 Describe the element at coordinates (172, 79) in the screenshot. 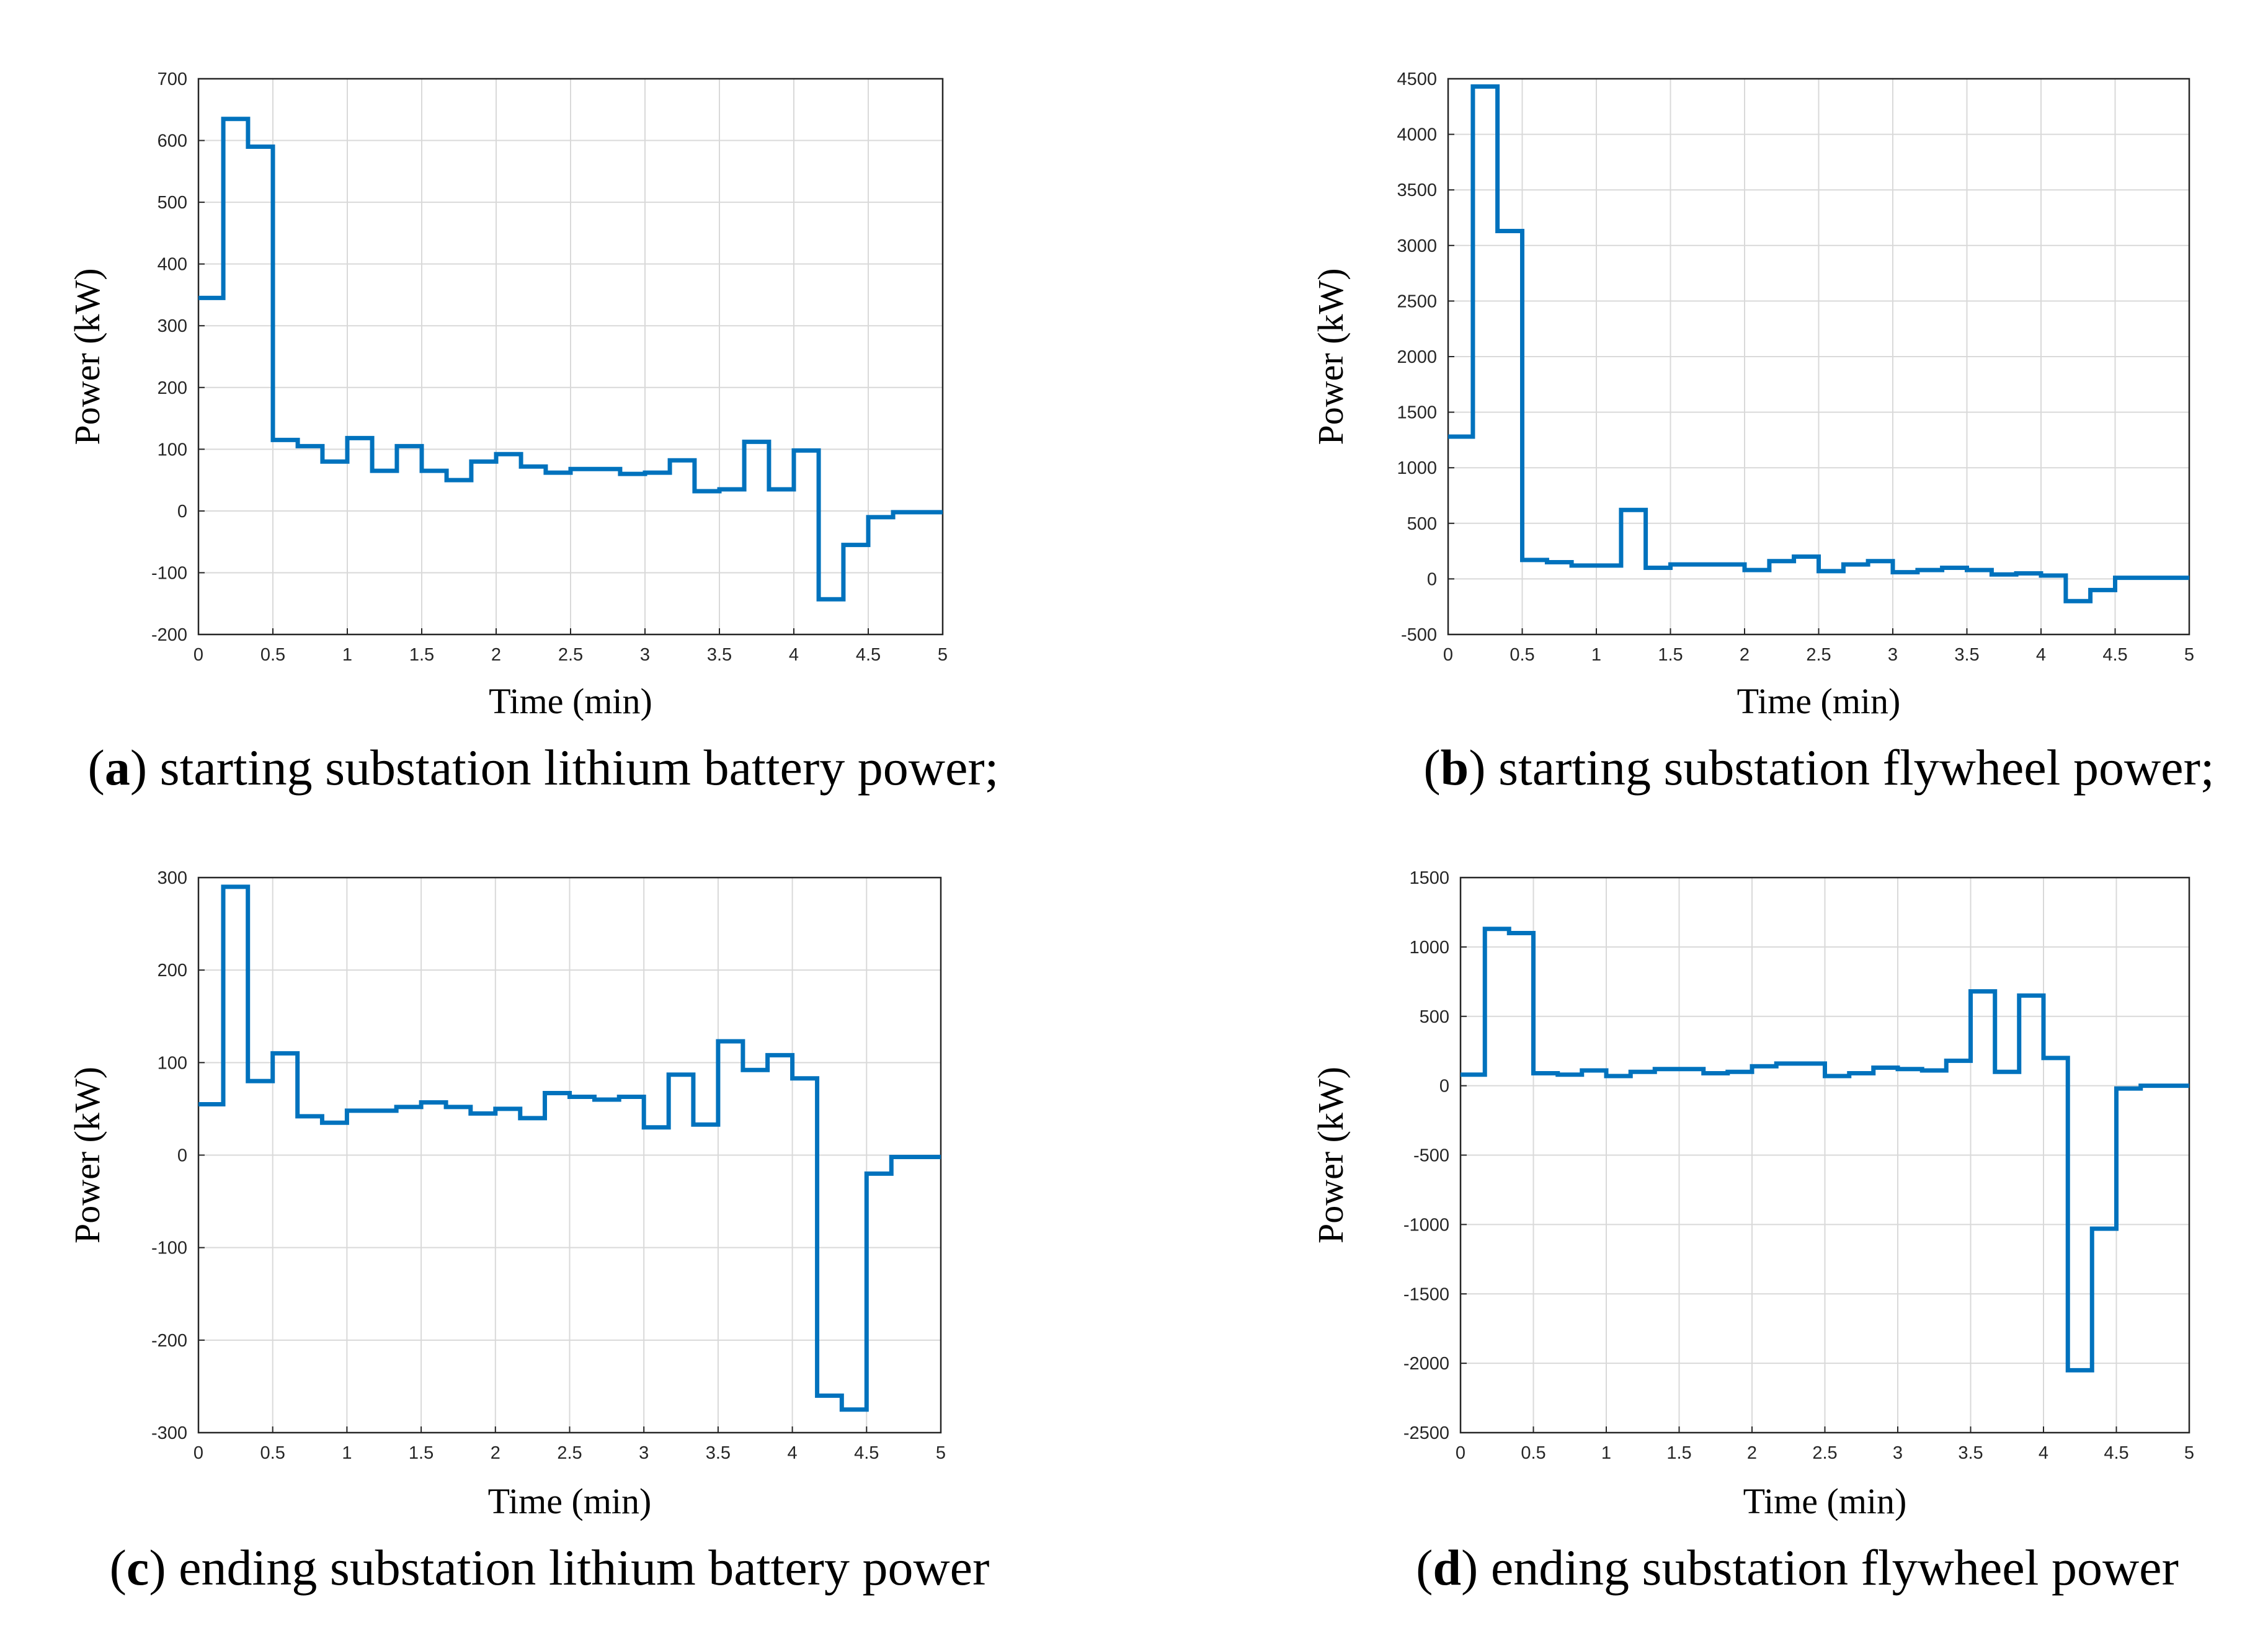

I see `y-tick-label: 700` at that location.